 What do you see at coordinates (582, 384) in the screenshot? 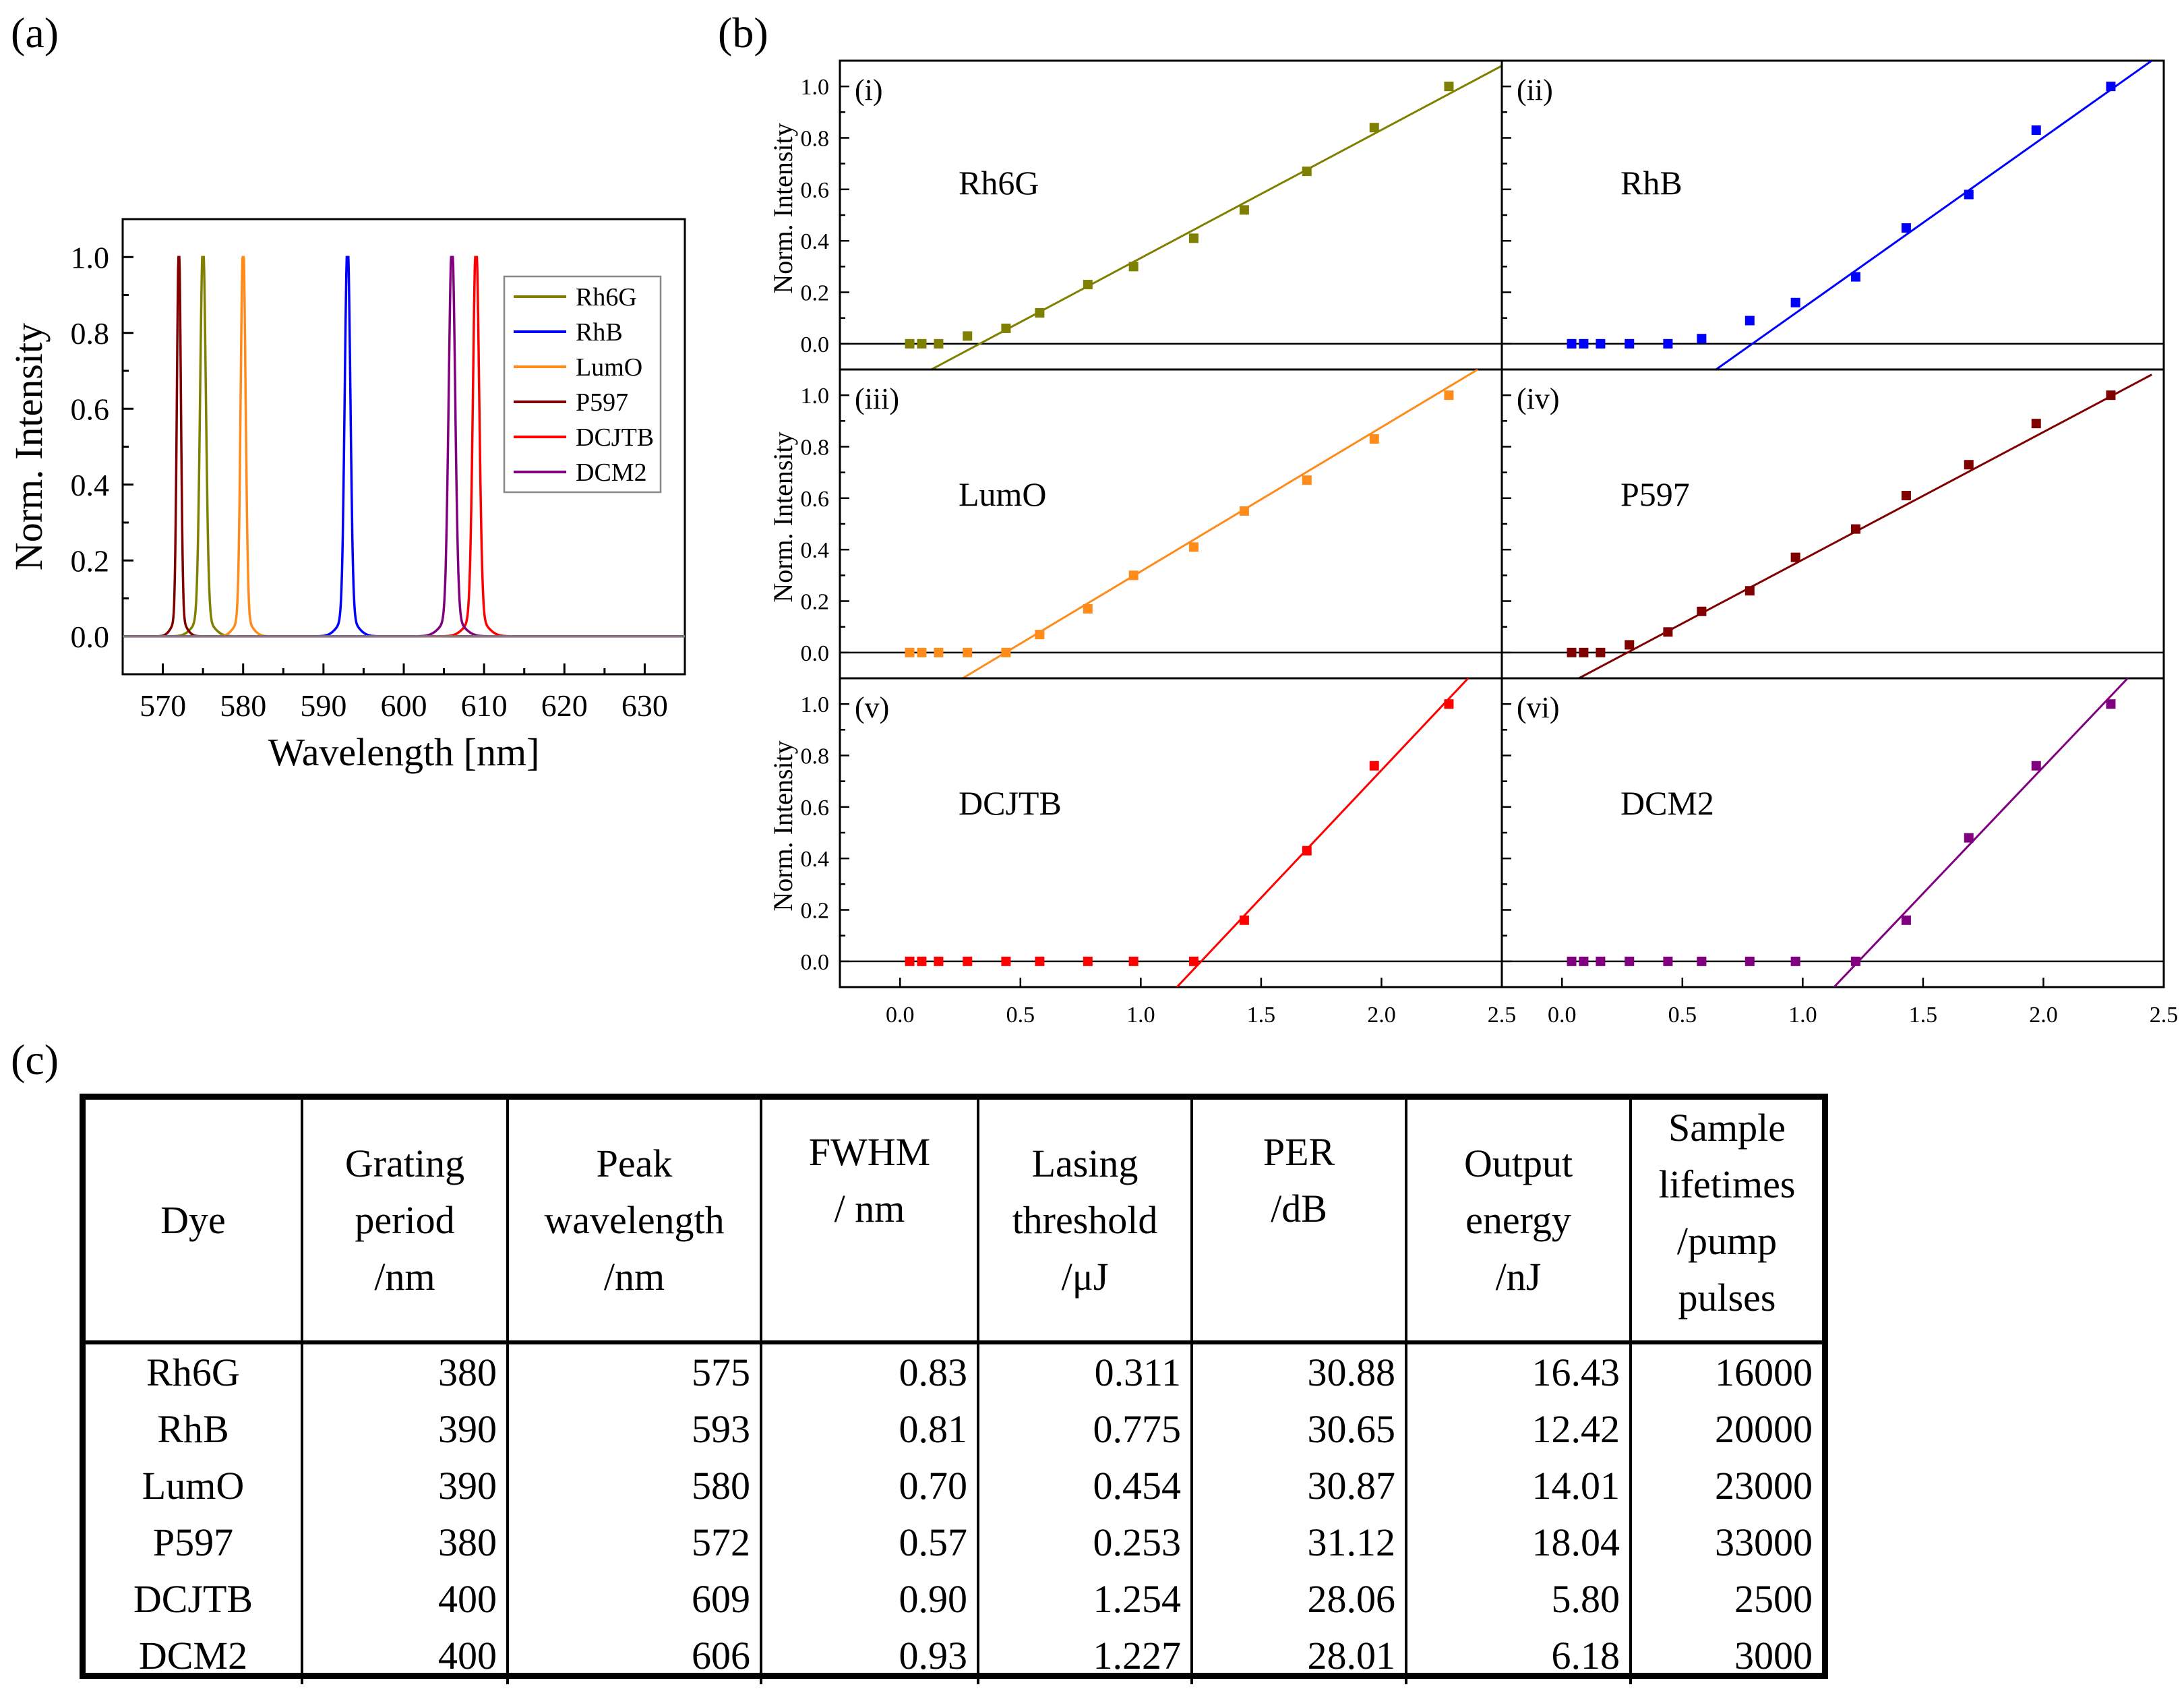
I see `legend-box` at bounding box center [582, 384].